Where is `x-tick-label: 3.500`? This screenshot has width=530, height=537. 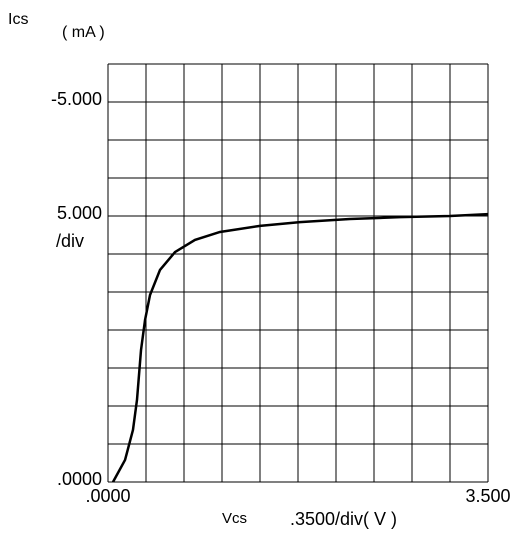 x-tick-label: 3.500 is located at coordinates (487, 496).